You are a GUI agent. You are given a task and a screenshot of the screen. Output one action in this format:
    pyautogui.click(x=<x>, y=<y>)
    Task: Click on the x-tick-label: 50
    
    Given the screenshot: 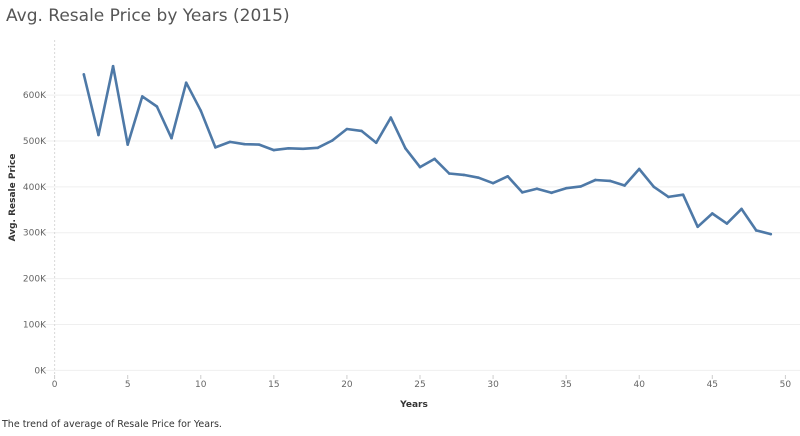 What is the action you would take?
    pyautogui.click(x=786, y=385)
    